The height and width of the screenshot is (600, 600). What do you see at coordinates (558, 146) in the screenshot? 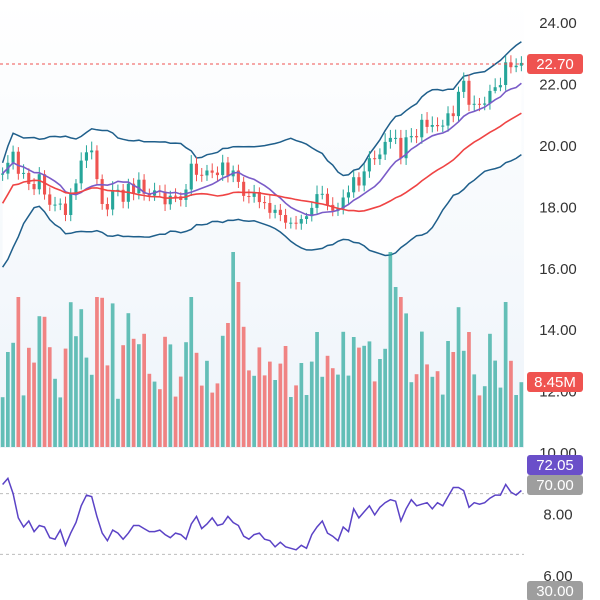
I see `price-tick-label: 20.00` at bounding box center [558, 146].